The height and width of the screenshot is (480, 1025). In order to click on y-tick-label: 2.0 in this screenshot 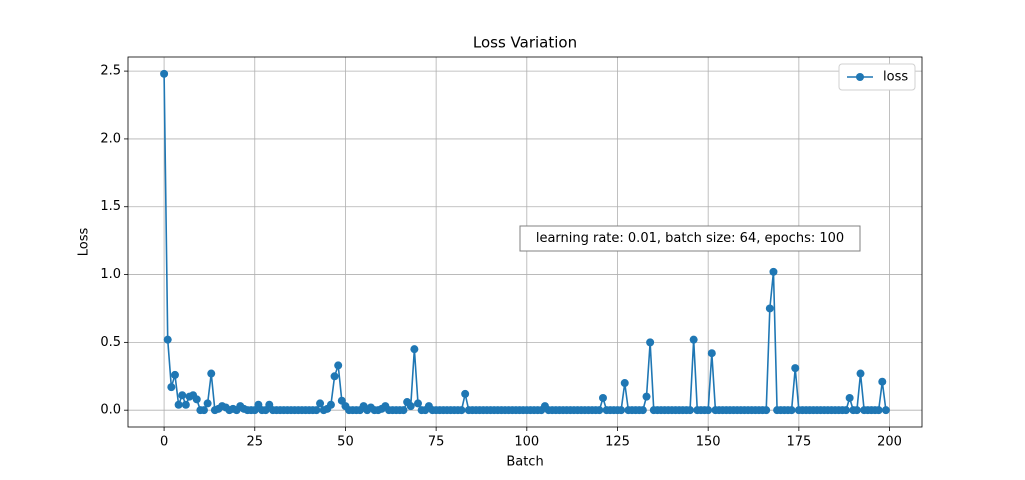, I will do `click(110, 138)`.